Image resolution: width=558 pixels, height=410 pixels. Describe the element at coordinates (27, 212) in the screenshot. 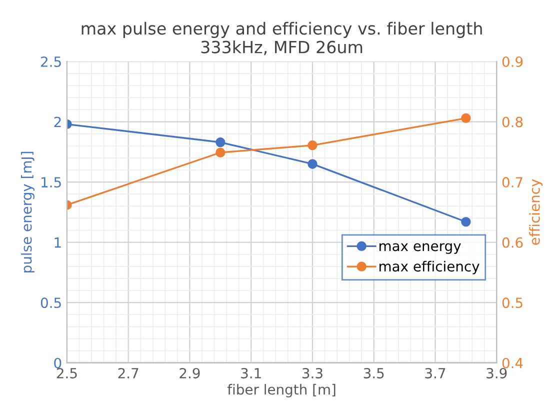

I see `y-axis-title: pulse energy [mJ]` at that location.